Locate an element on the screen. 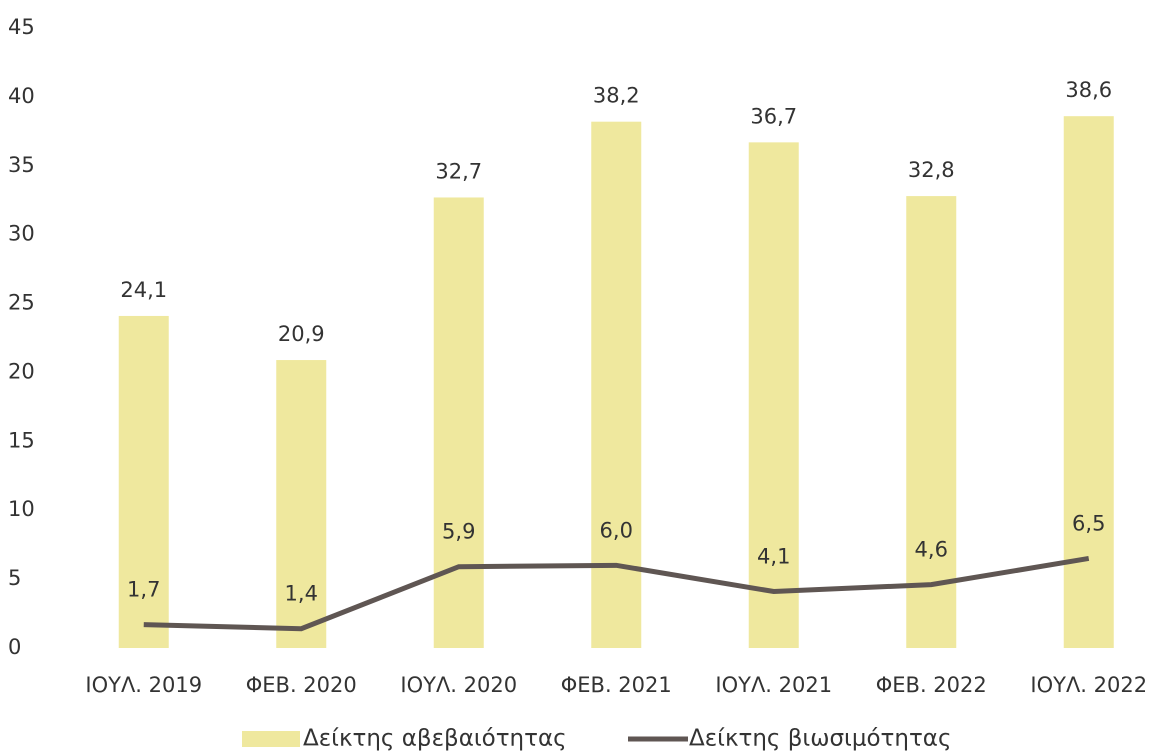  y-tick-label: 40 is located at coordinates (21, 96).